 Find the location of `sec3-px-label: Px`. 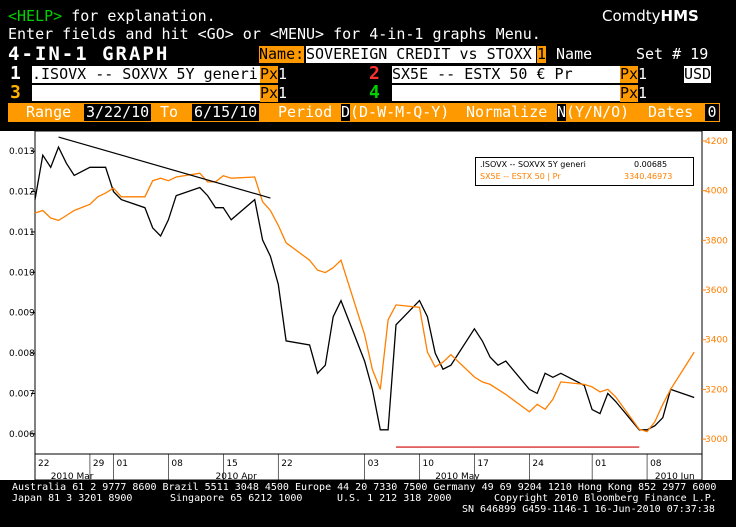

sec3-px-label: Px is located at coordinates (269, 93).